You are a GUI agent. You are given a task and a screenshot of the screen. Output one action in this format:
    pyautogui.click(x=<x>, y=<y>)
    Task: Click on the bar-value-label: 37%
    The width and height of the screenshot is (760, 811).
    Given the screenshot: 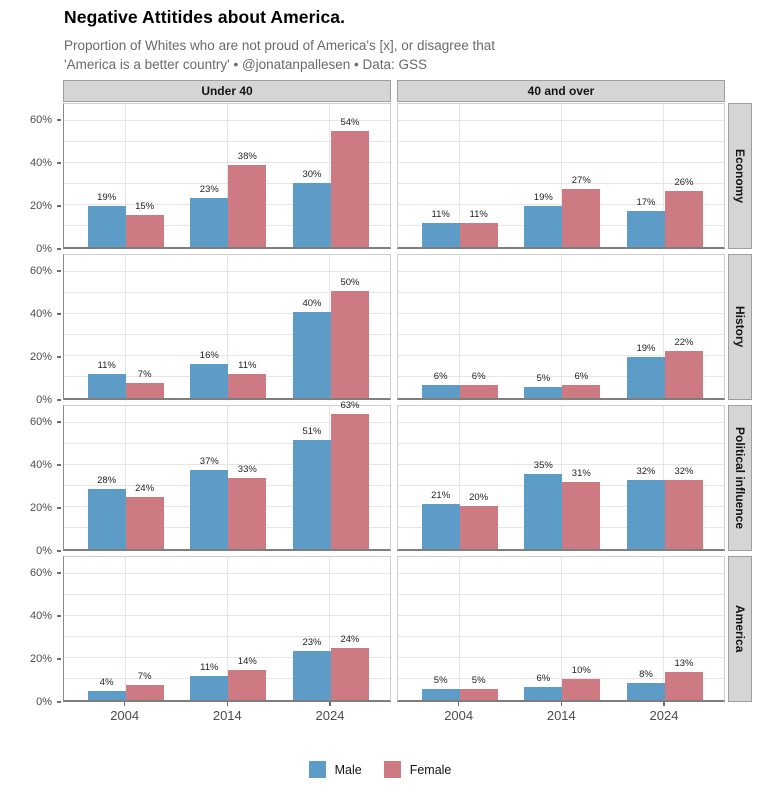 What is the action you would take?
    pyautogui.click(x=209, y=461)
    